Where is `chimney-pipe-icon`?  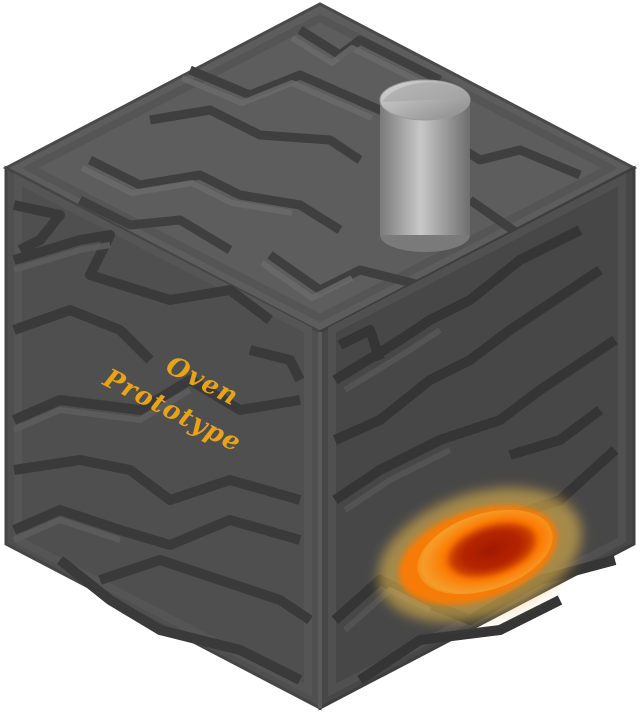 chimney-pipe-icon is located at coordinates (425, 165).